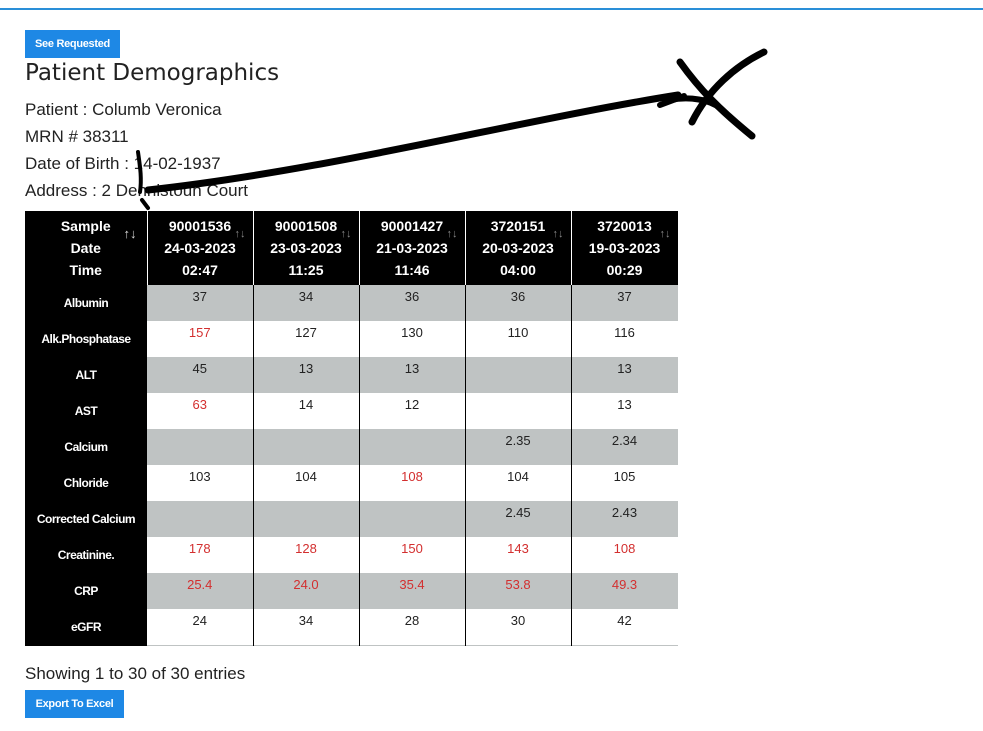 The height and width of the screenshot is (731, 983). I want to click on result-cell: 2.43, so click(624, 519).